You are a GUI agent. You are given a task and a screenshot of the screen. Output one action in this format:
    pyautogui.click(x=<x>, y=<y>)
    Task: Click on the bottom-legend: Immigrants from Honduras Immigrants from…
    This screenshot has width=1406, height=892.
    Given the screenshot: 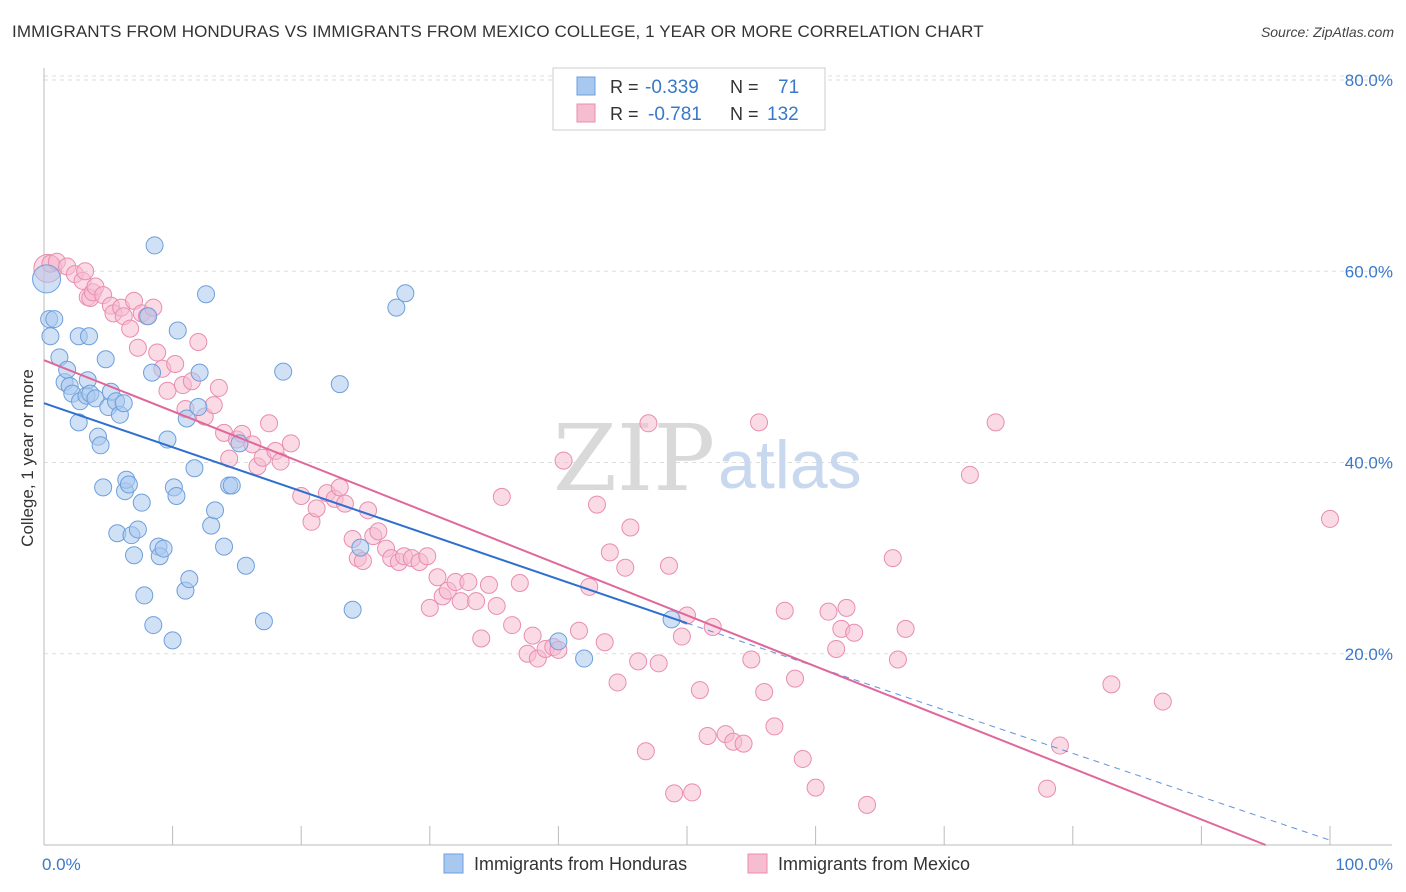 What is the action you would take?
    pyautogui.click(x=706, y=863)
    